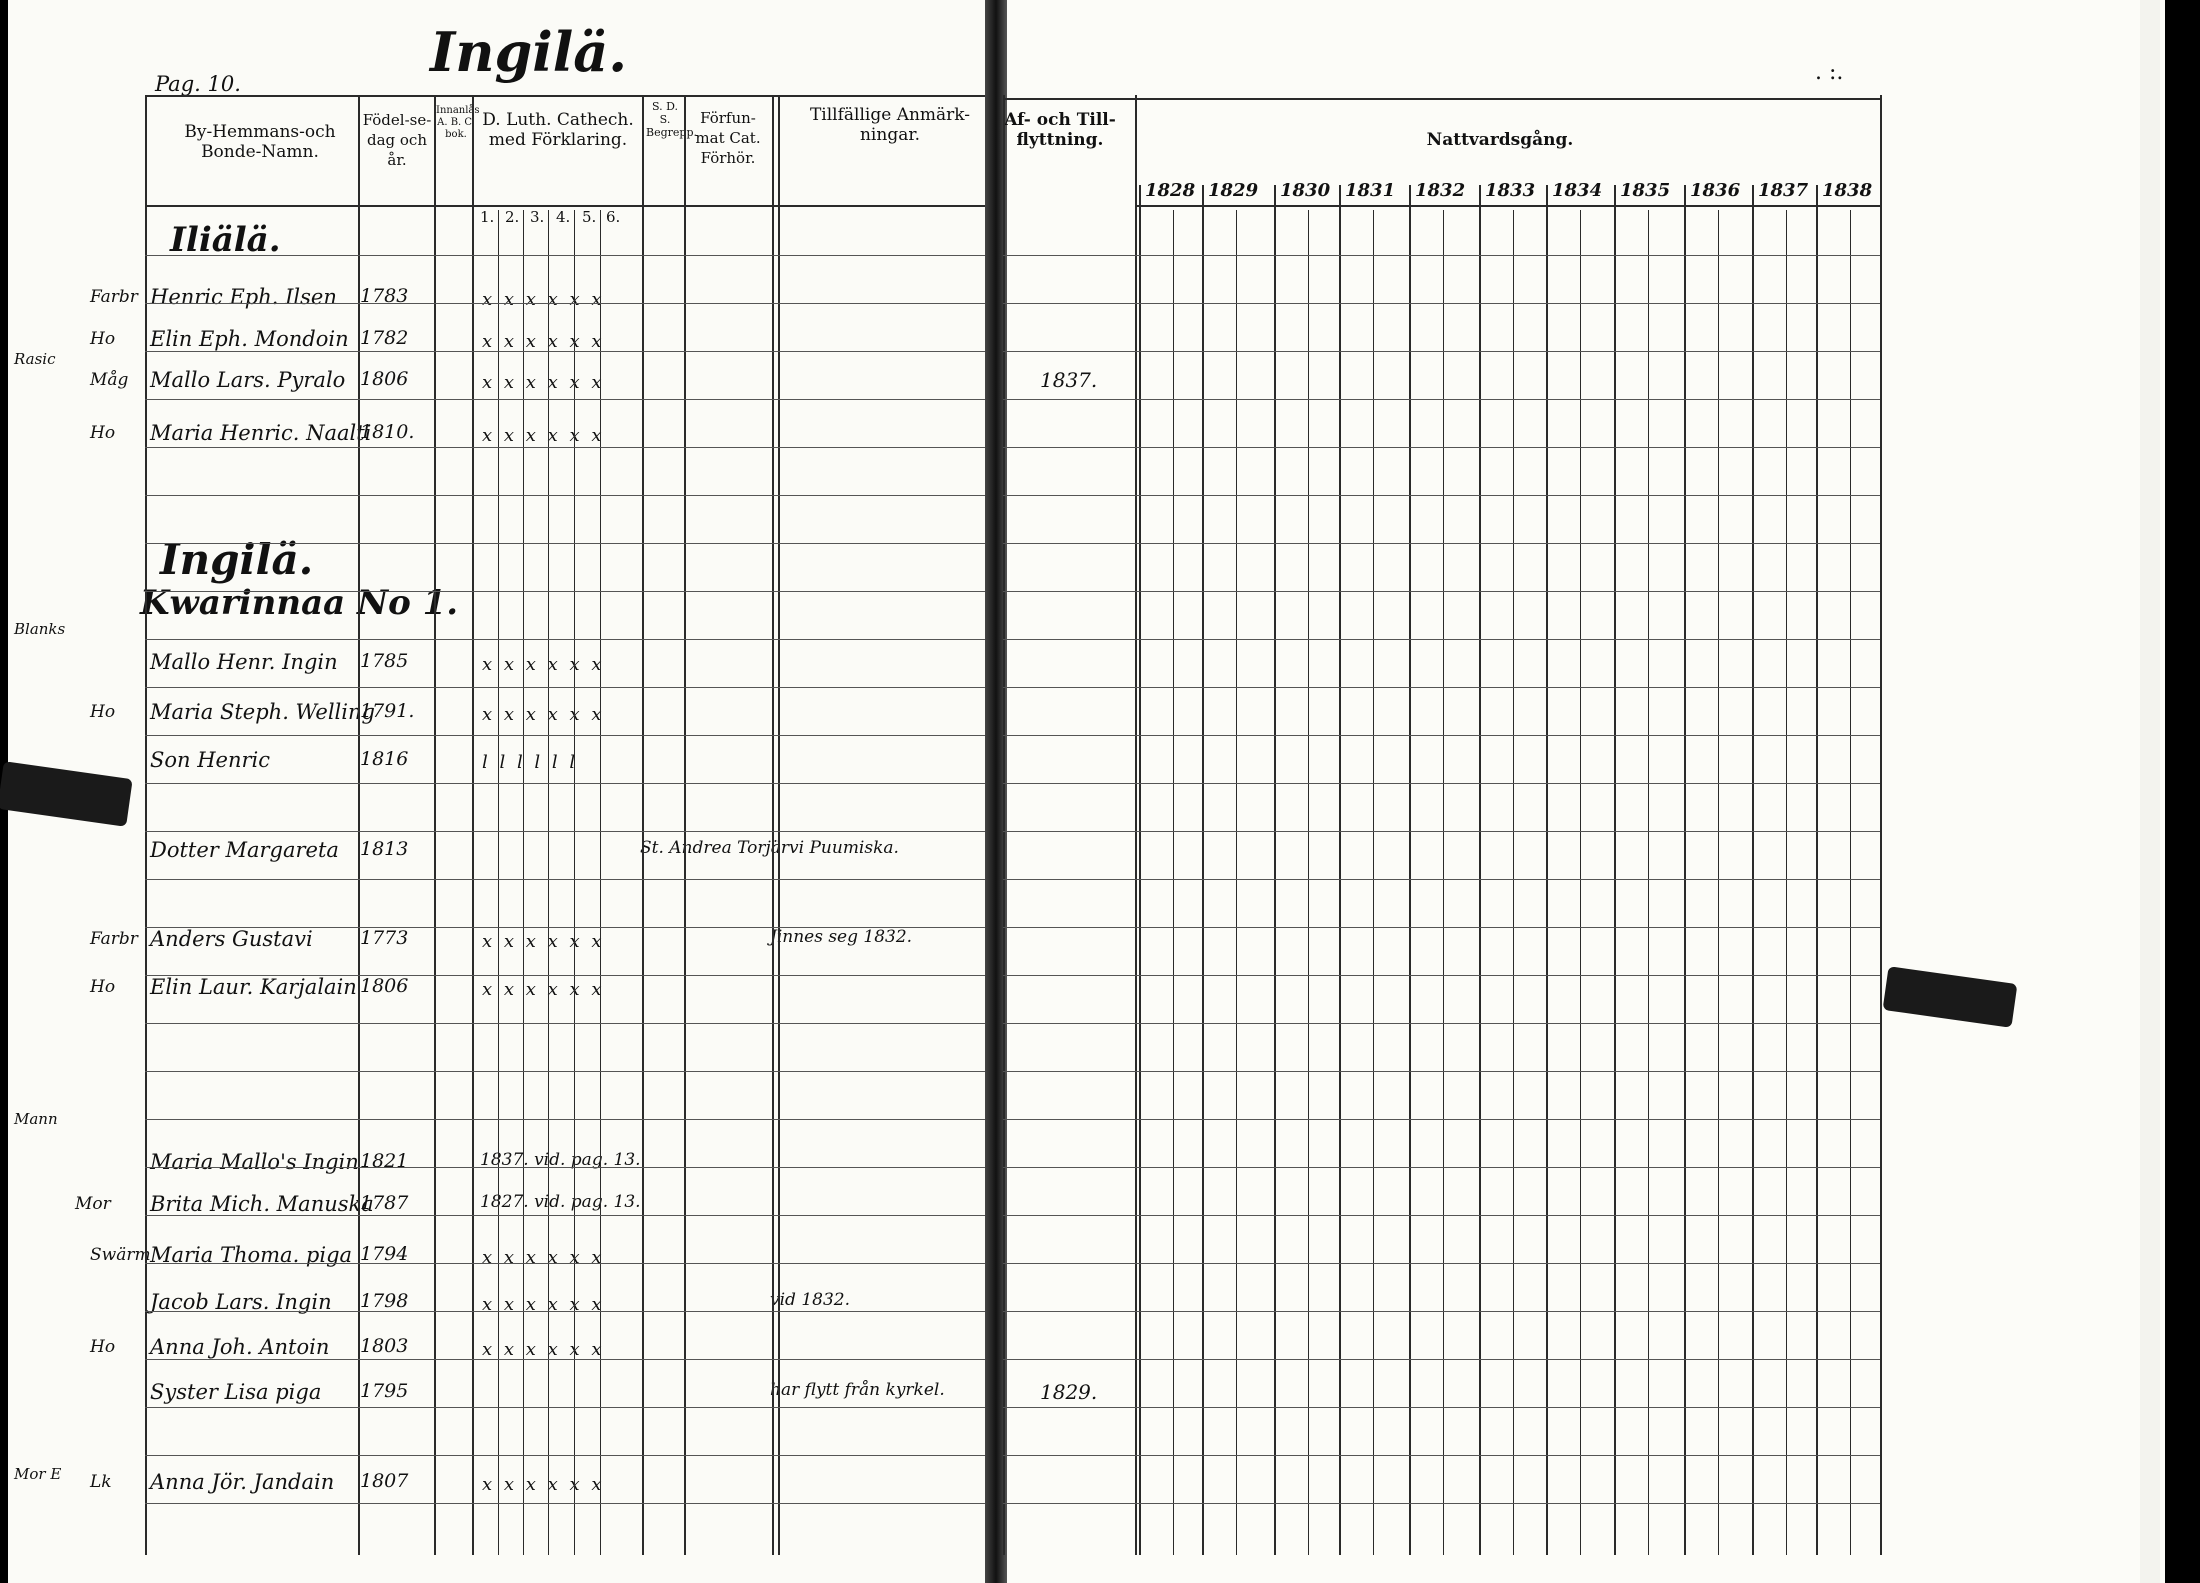 The width and height of the screenshot is (2200, 1583). I want to click on row-note: vid 1832., so click(810, 1300).